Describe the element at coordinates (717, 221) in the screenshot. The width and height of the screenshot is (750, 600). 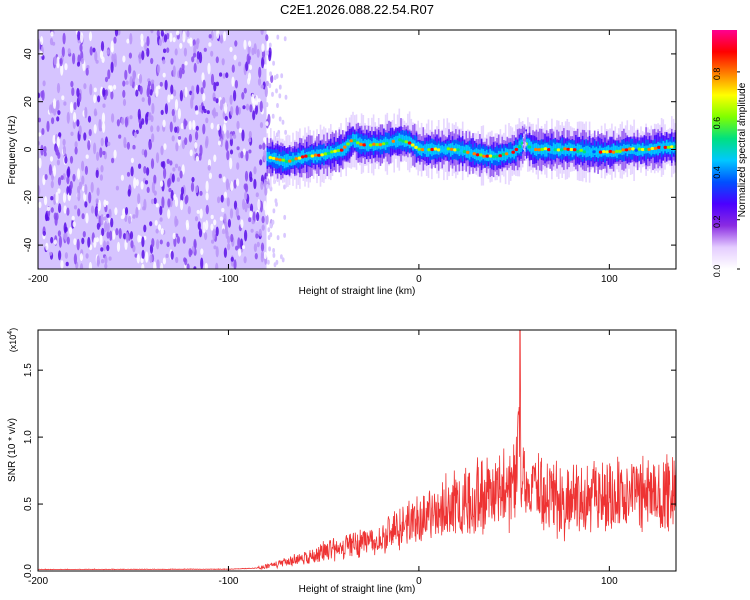
I see `colorbar-tick-label: 0.2` at that location.